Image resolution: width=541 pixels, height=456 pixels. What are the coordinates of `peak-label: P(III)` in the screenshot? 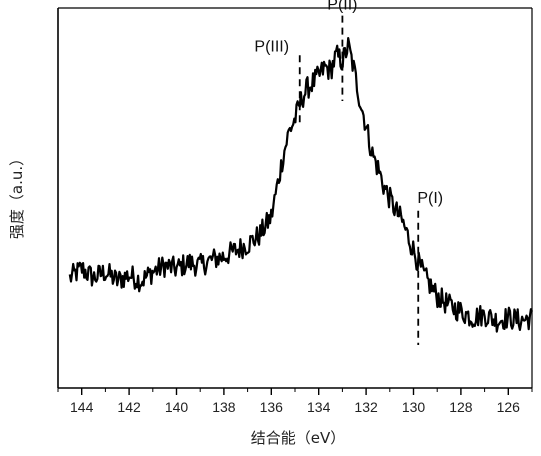 It's located at (271, 46).